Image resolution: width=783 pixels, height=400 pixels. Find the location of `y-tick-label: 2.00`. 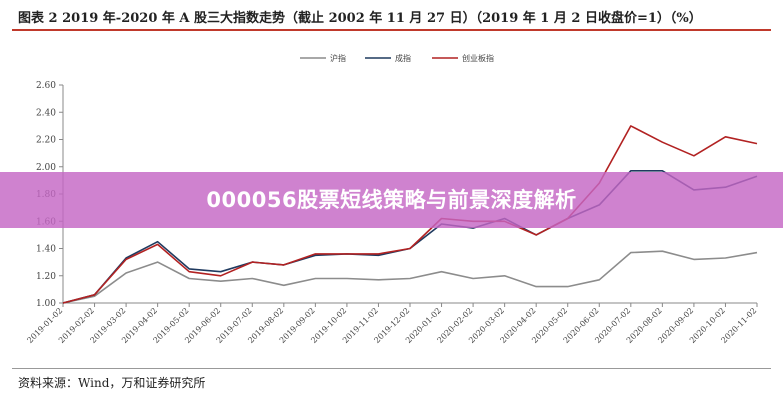

y-tick-label: 2.00 is located at coordinates (46, 168).